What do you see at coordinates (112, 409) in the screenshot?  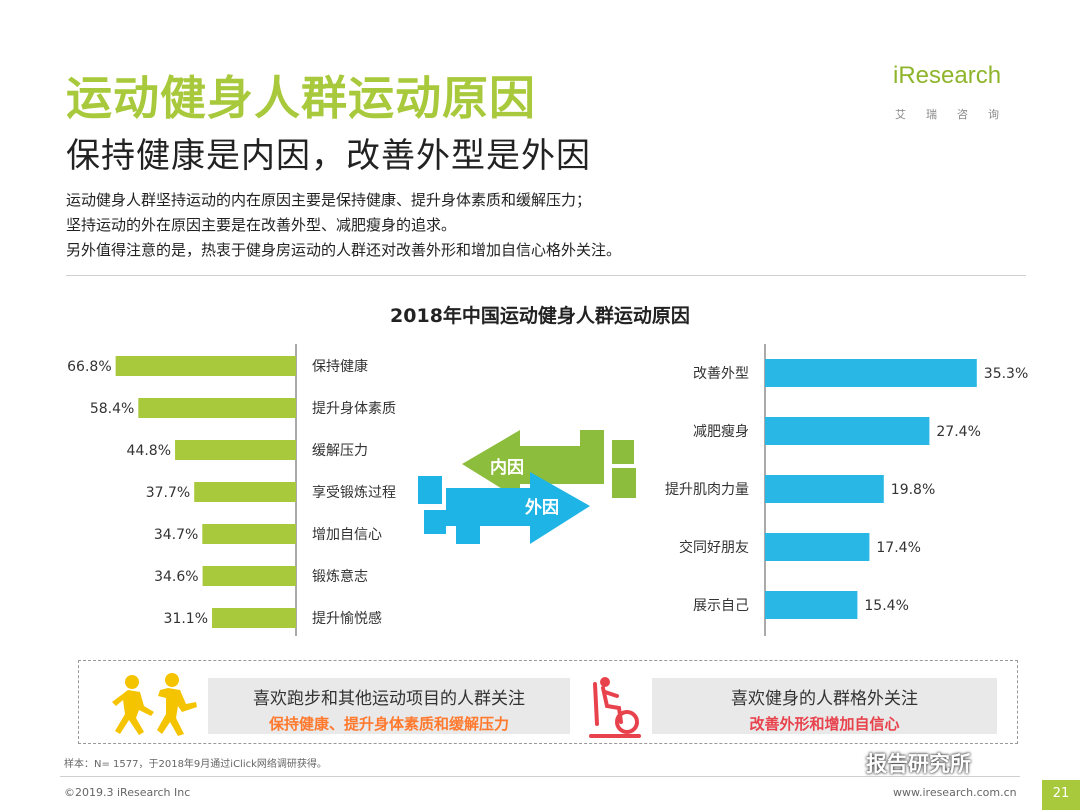 I see `left-value-label: 58.4%` at bounding box center [112, 409].